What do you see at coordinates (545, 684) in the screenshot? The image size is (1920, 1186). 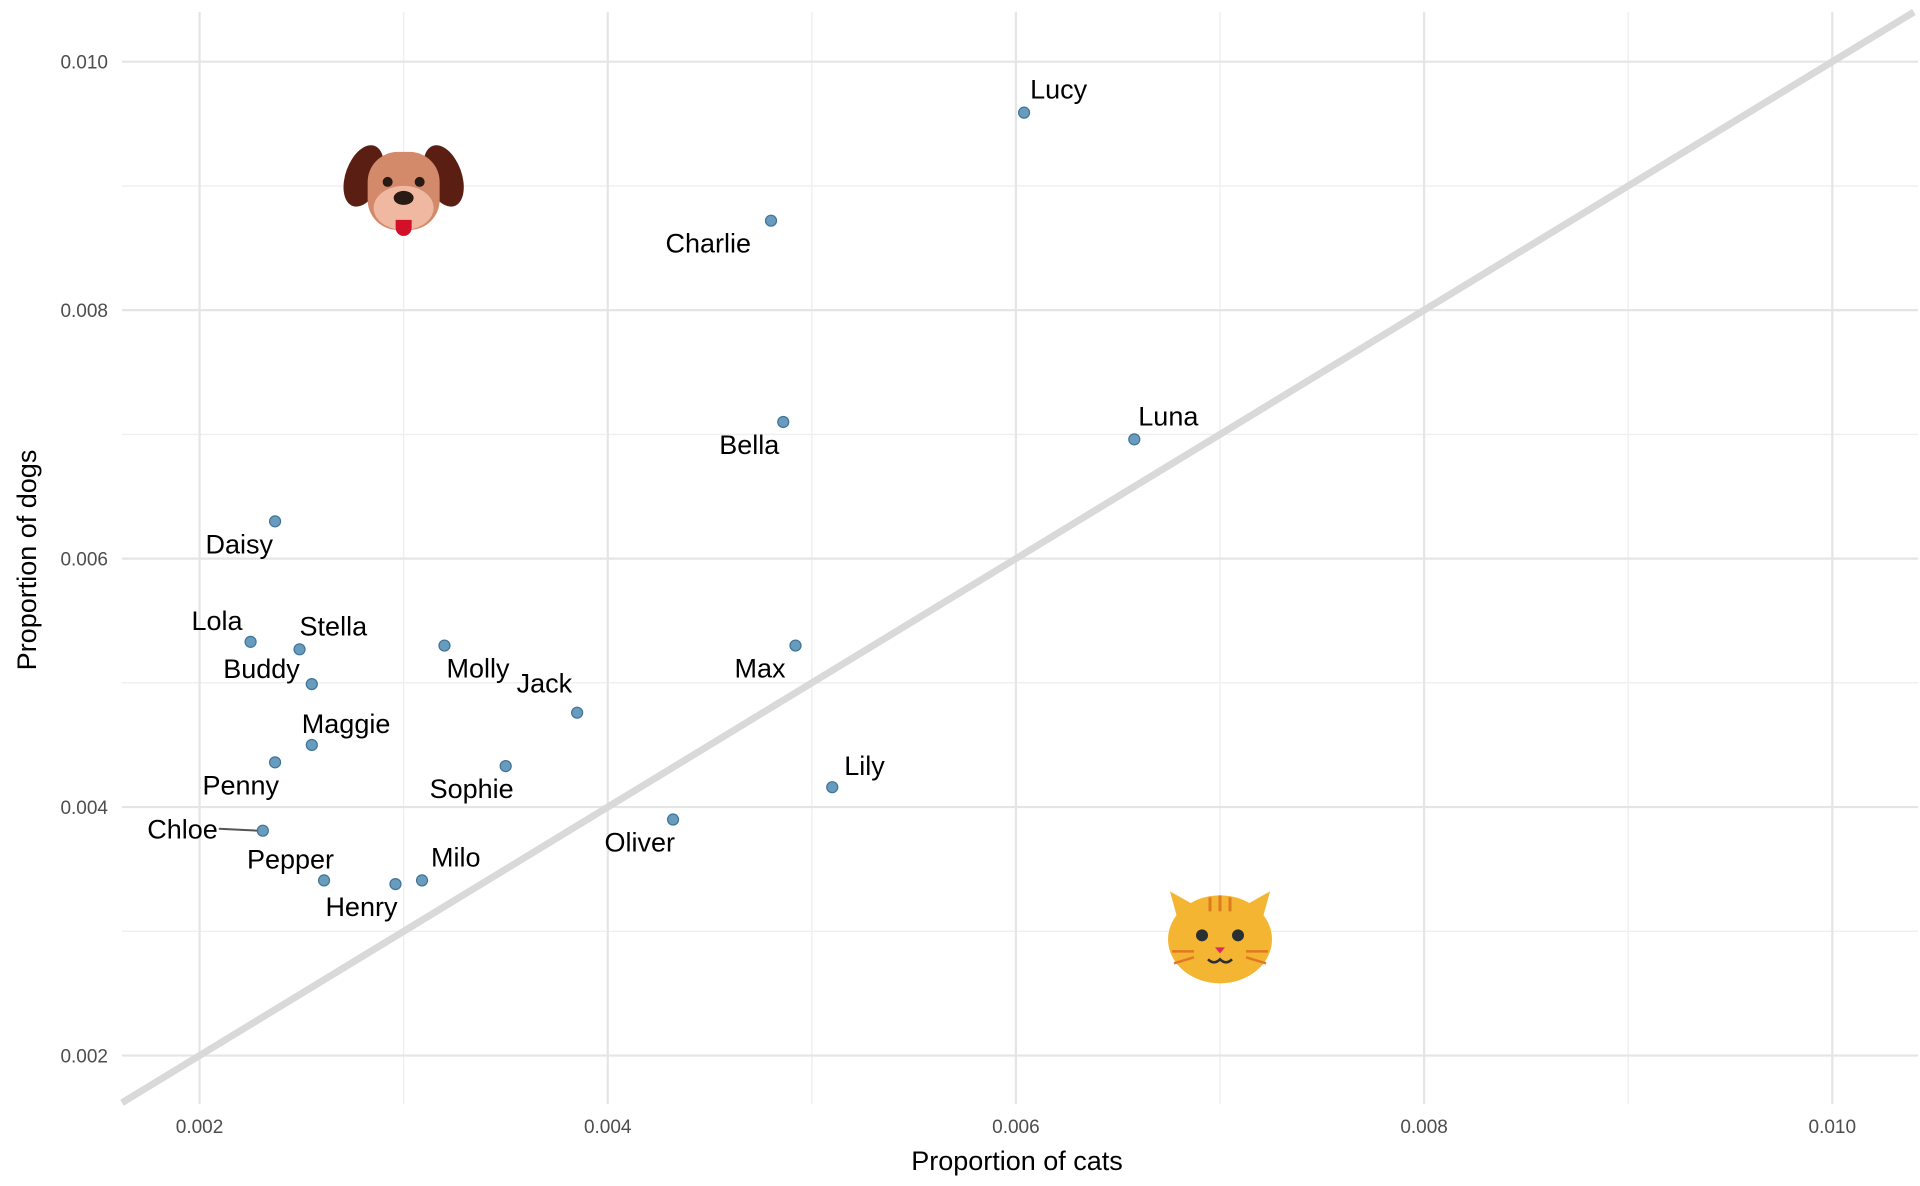 I see `point-label-jack: Jack` at bounding box center [545, 684].